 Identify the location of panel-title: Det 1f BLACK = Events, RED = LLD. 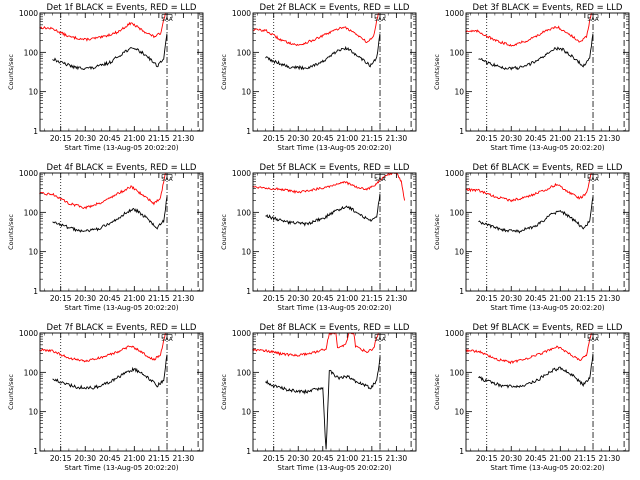
(122, 8).